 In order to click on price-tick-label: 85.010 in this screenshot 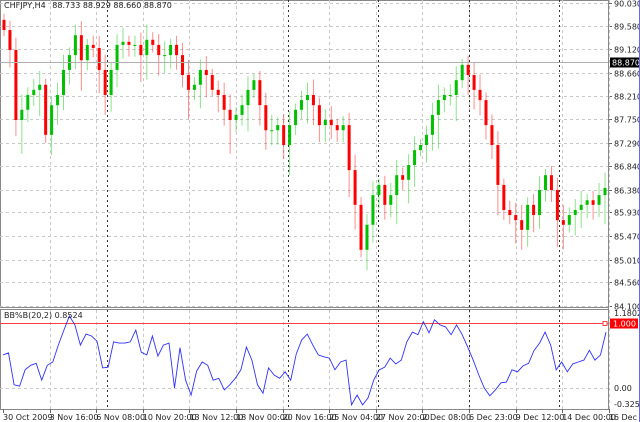, I will do `click(627, 261)`.